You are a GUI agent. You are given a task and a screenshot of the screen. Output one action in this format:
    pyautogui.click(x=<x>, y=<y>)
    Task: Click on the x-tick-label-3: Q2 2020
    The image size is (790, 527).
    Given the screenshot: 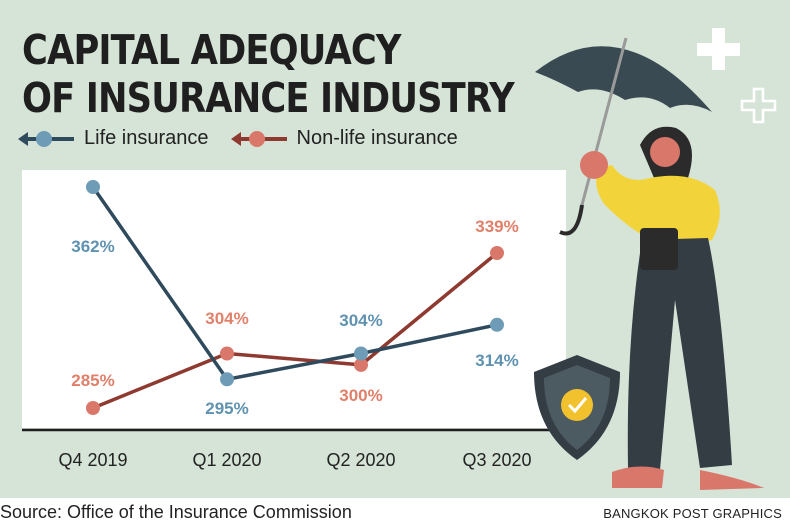 What is the action you would take?
    pyautogui.click(x=360, y=460)
    